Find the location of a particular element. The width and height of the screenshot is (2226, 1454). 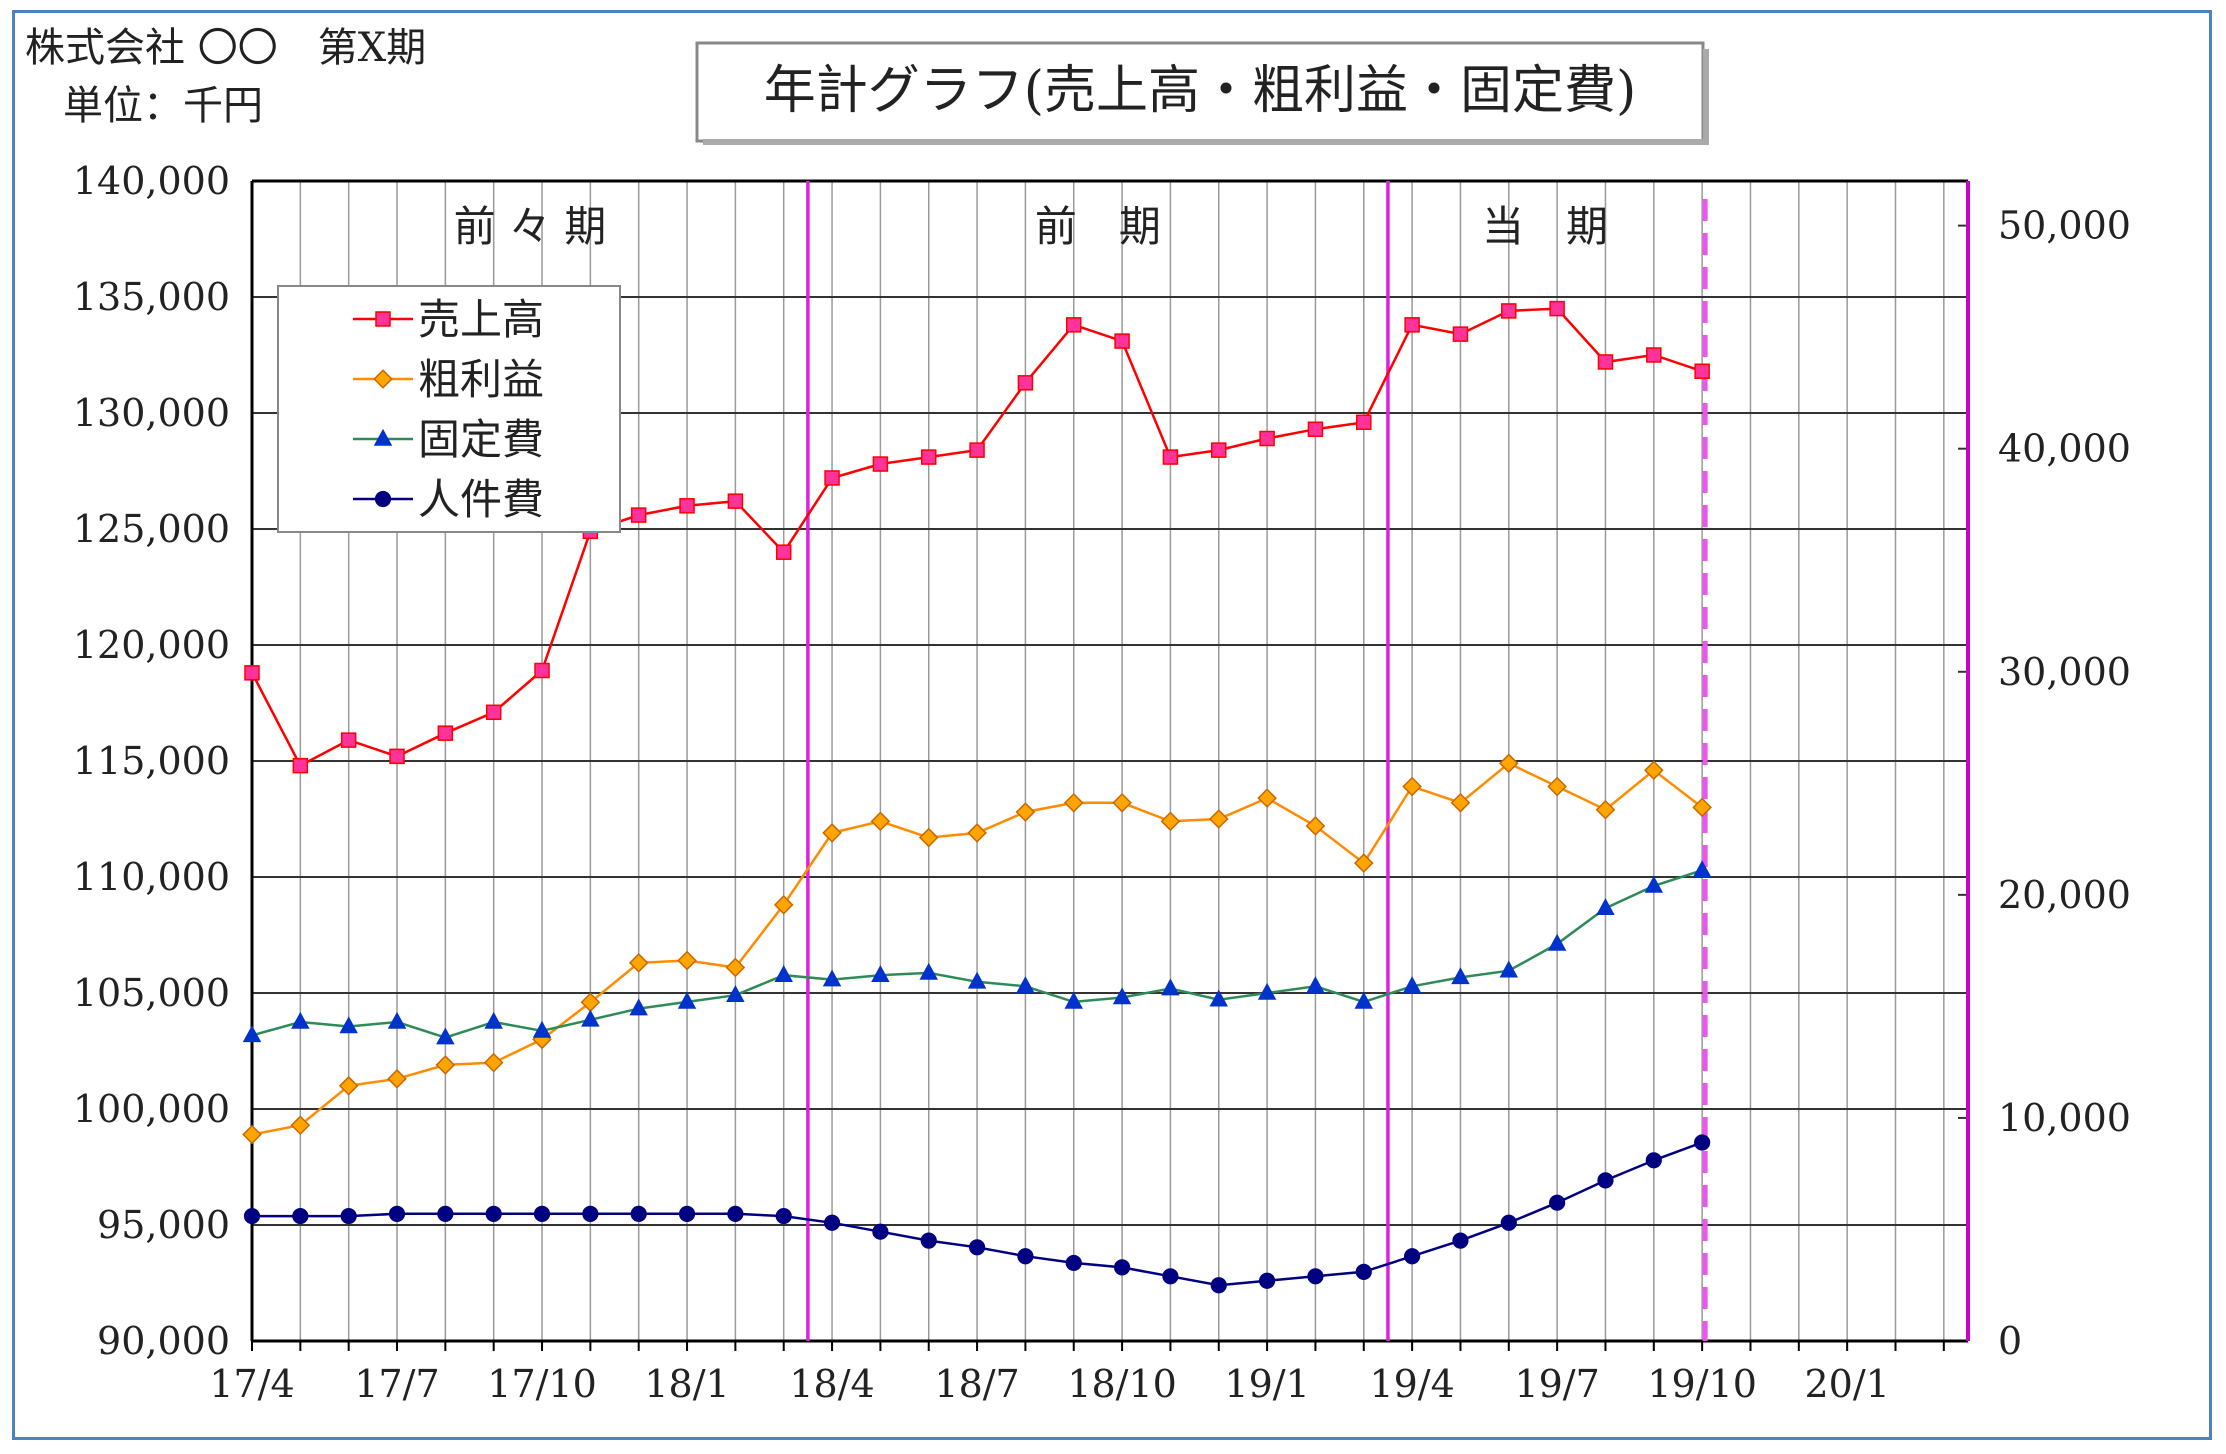

x-axis-tick-label: 17/7 is located at coordinates (396, 1384).